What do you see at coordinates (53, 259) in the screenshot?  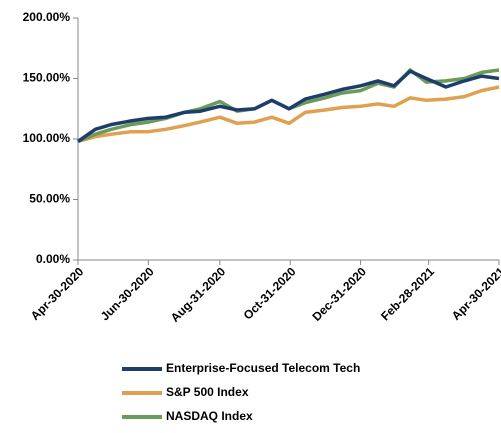 I see `y-tick-label: 0.00%` at bounding box center [53, 259].